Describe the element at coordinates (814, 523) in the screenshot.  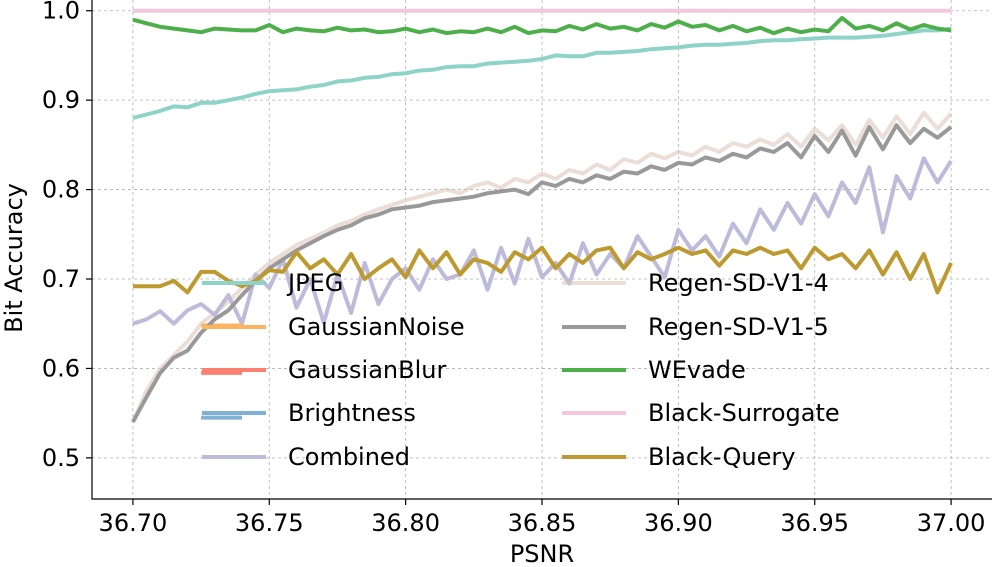
I see `x-tick-label: 36.95` at that location.